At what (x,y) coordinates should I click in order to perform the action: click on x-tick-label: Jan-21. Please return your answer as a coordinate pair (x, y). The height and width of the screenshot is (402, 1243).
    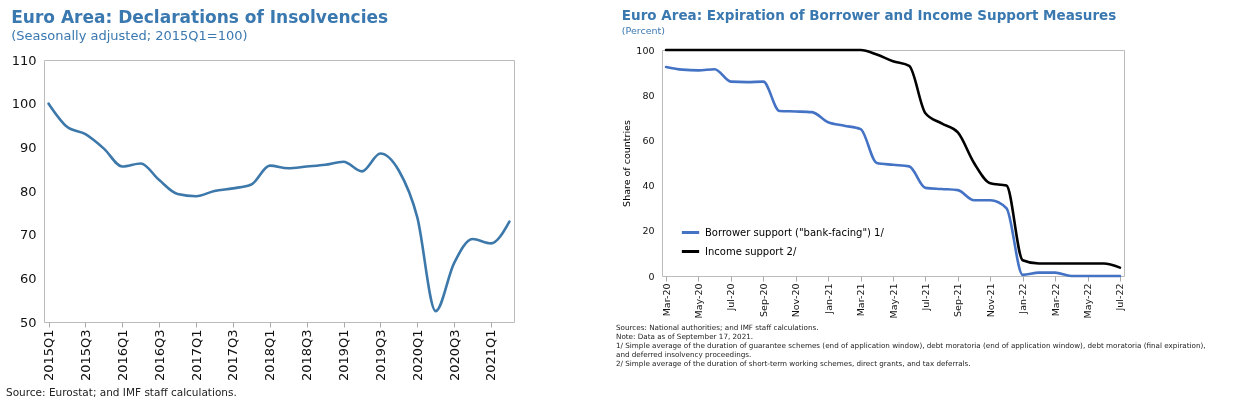
    Looking at the image, I should click on (828, 299).